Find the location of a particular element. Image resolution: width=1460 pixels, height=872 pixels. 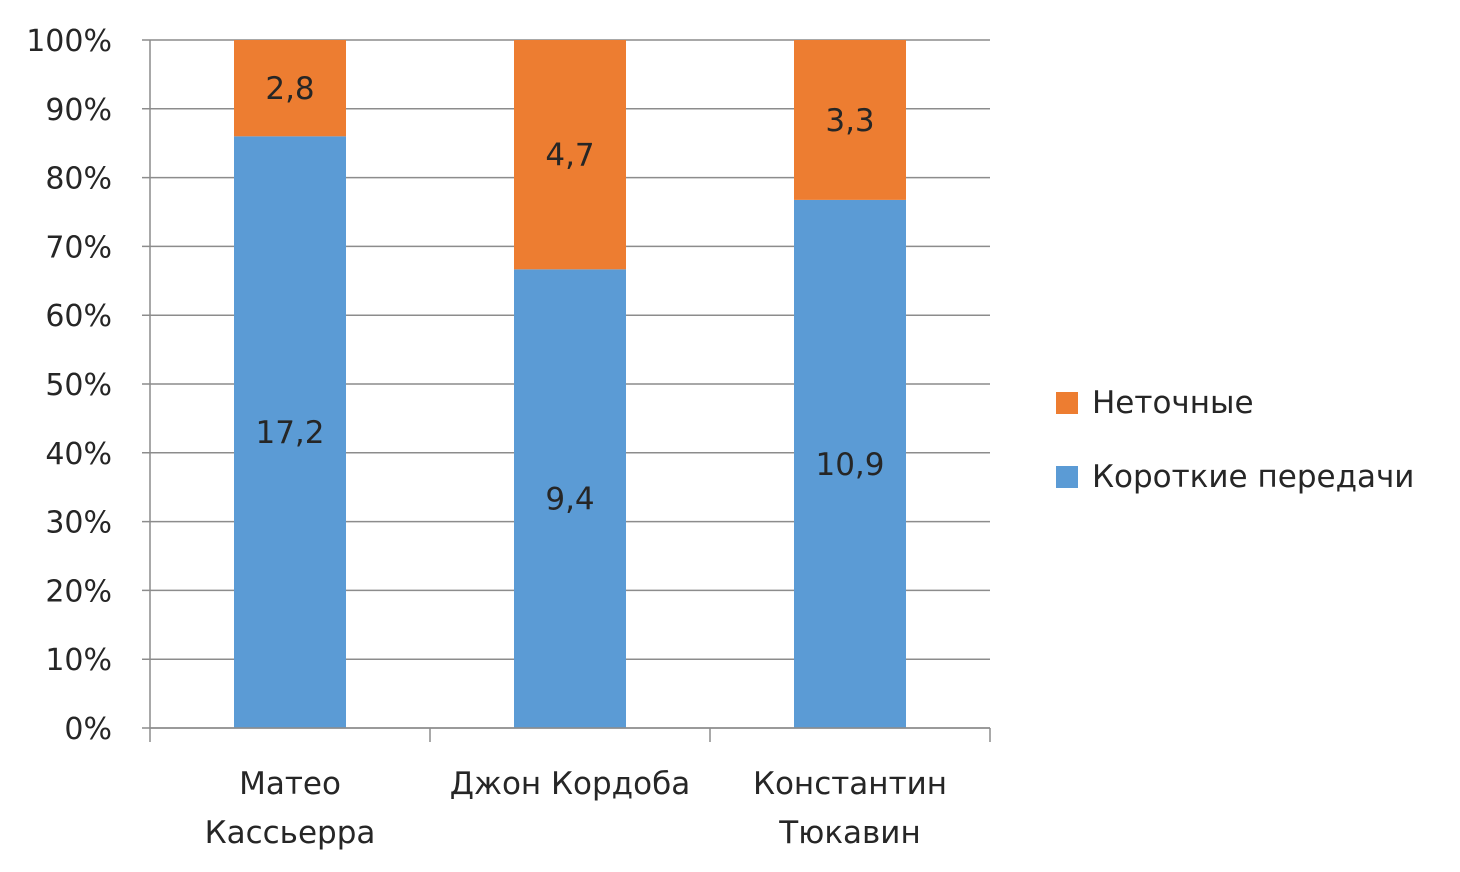

y-tick-label: 0% is located at coordinates (88, 729).